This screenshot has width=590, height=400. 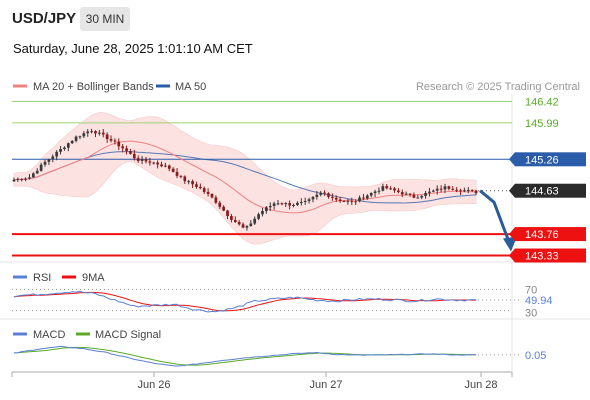 What do you see at coordinates (93, 278) in the screenshot?
I see `rsi-ma-legend-label: 9MA` at bounding box center [93, 278].